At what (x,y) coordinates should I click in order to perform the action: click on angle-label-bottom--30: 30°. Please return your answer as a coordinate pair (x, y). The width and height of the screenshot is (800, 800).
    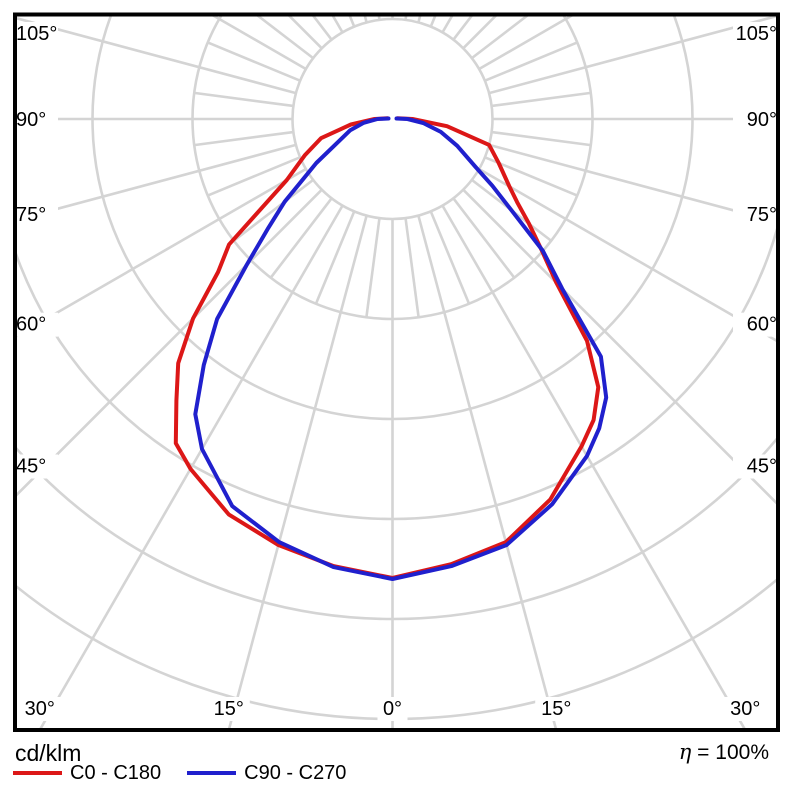
    Looking at the image, I should click on (40, 709).